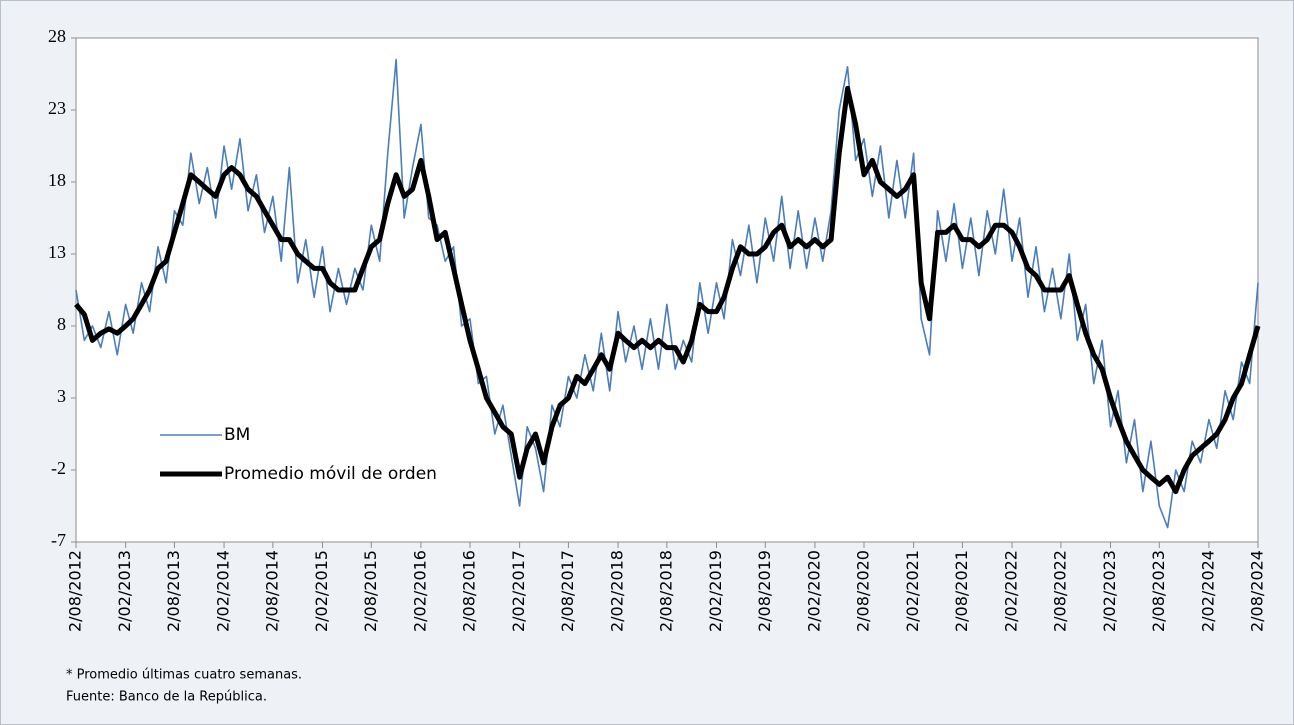 This screenshot has height=725, width=1294. I want to click on y-tick-label: 28, so click(57, 36).